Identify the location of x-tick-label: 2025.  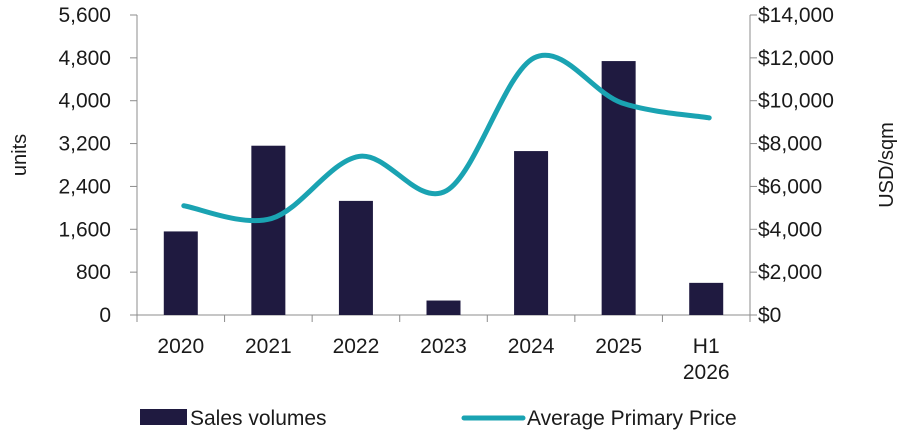
(618, 346).